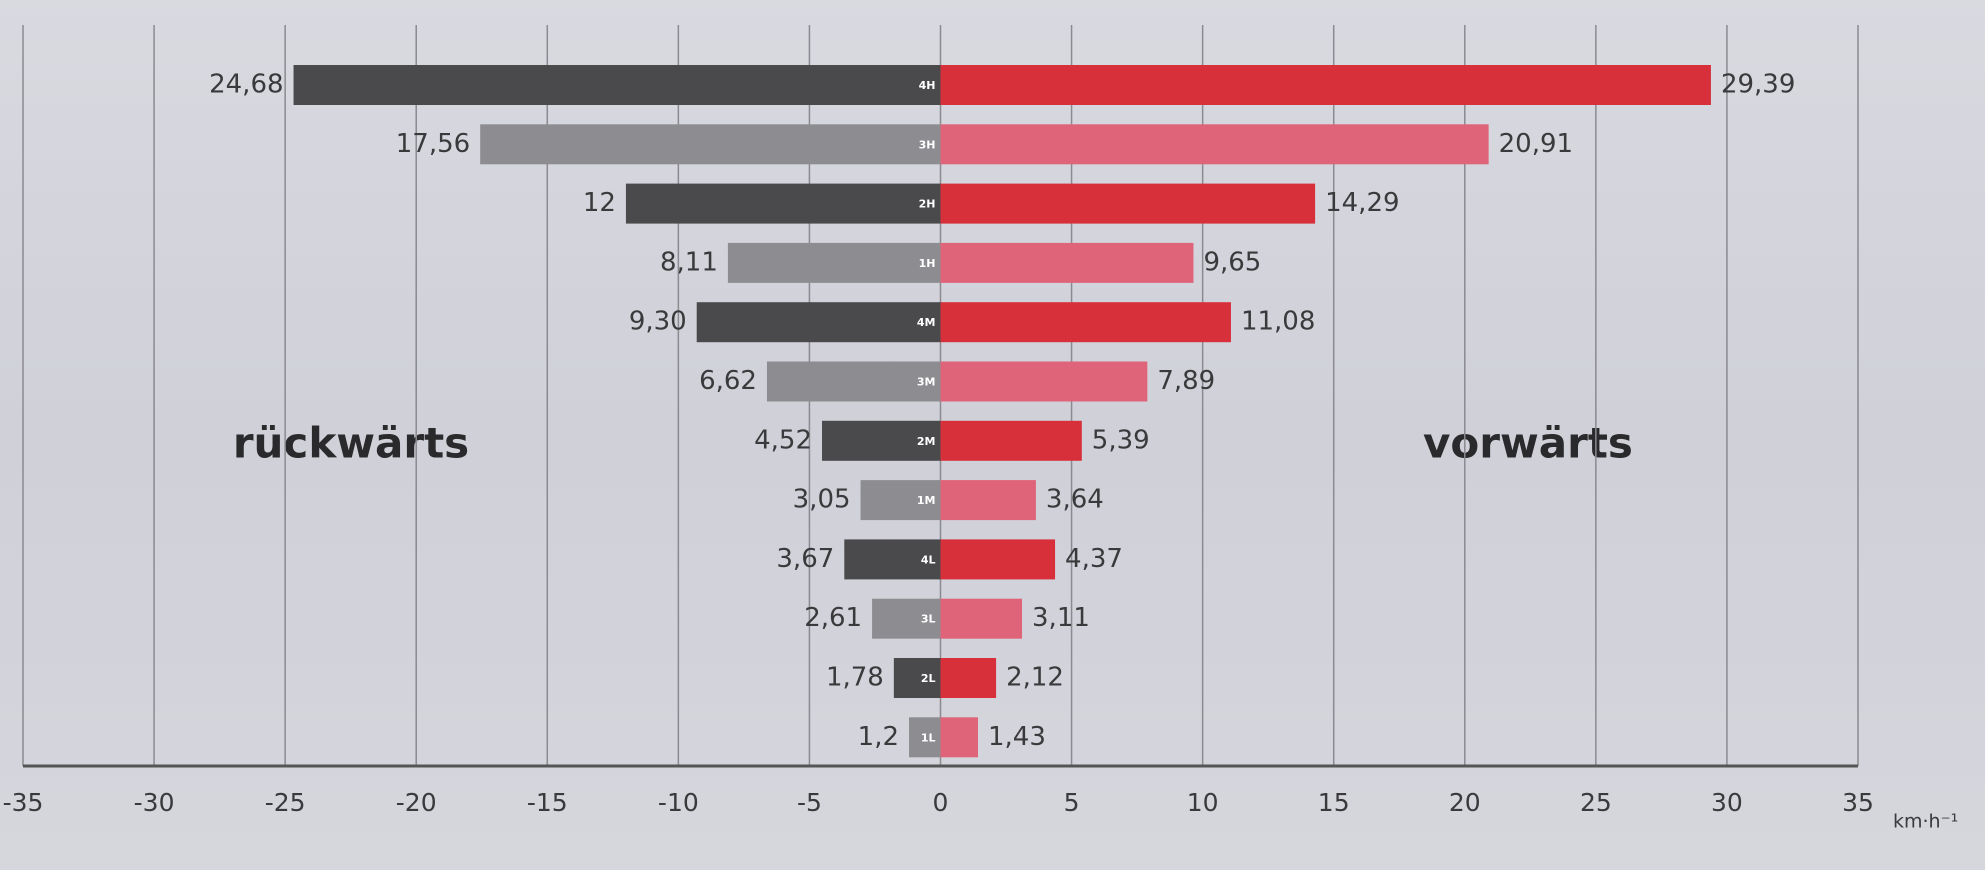 The width and height of the screenshot is (1985, 870). What do you see at coordinates (599, 203) in the screenshot?
I see `value-label: 12` at bounding box center [599, 203].